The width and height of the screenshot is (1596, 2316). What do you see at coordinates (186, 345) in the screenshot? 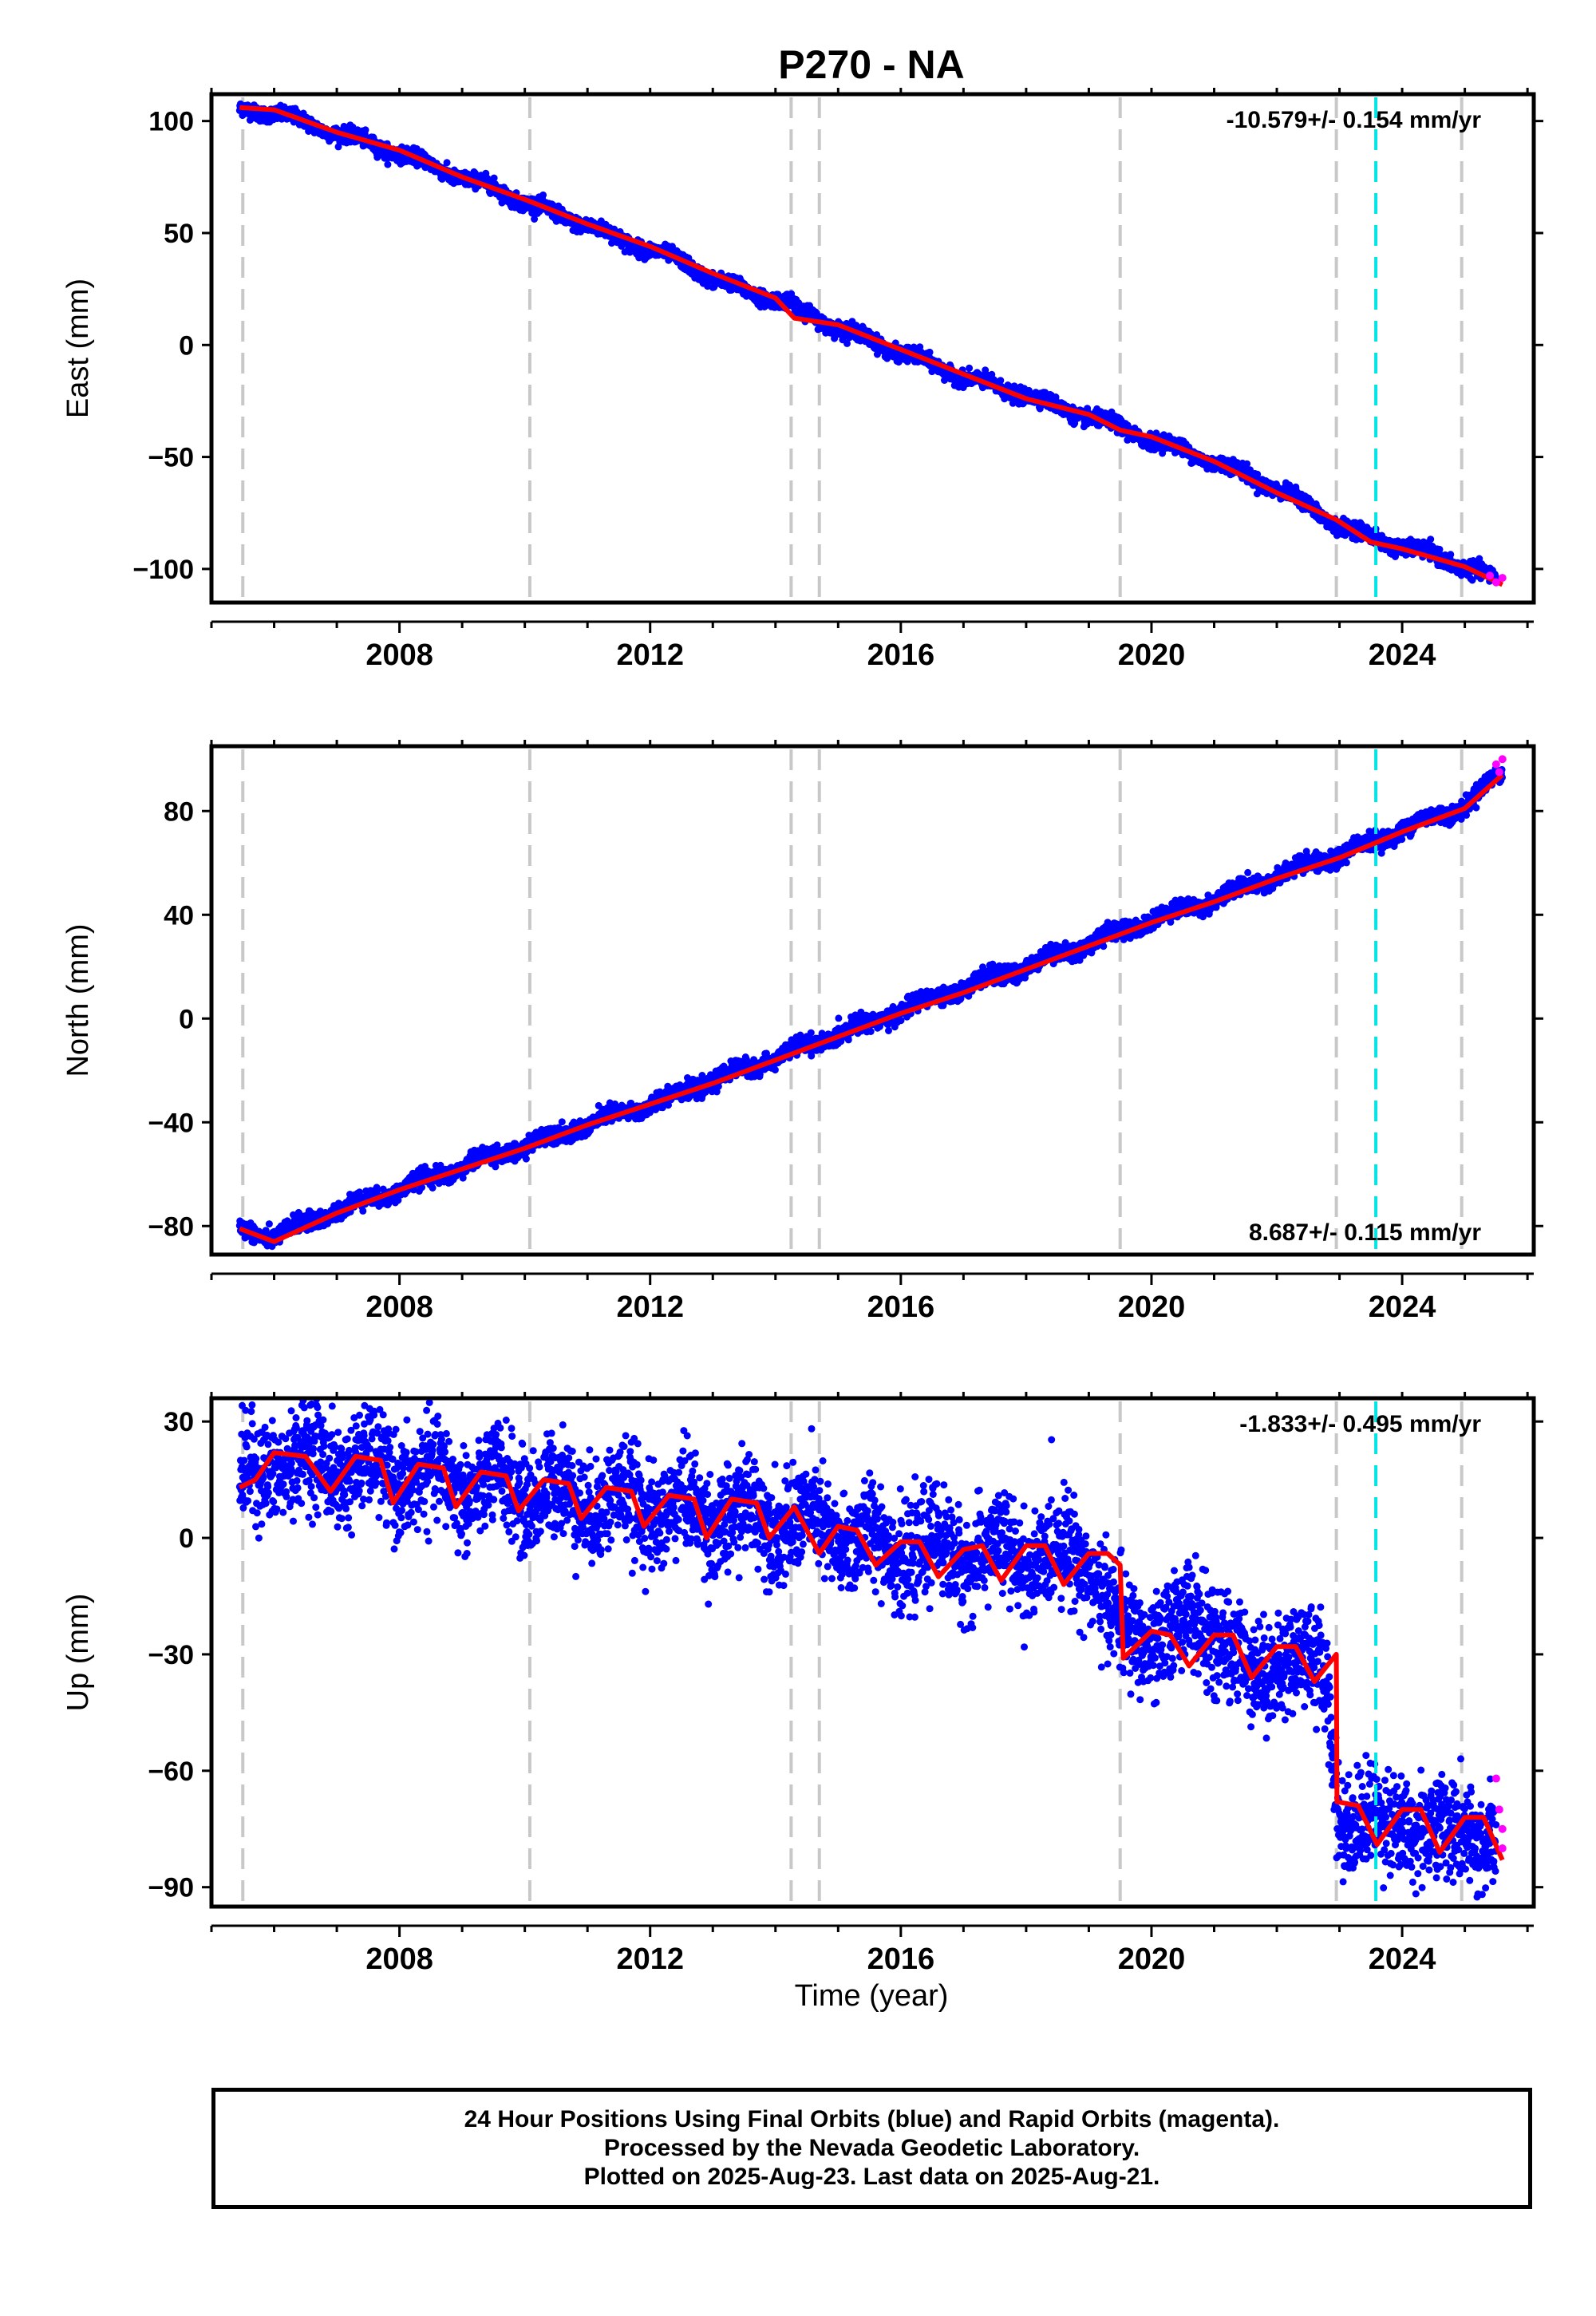
I see `y-tick-label: 0` at bounding box center [186, 345].